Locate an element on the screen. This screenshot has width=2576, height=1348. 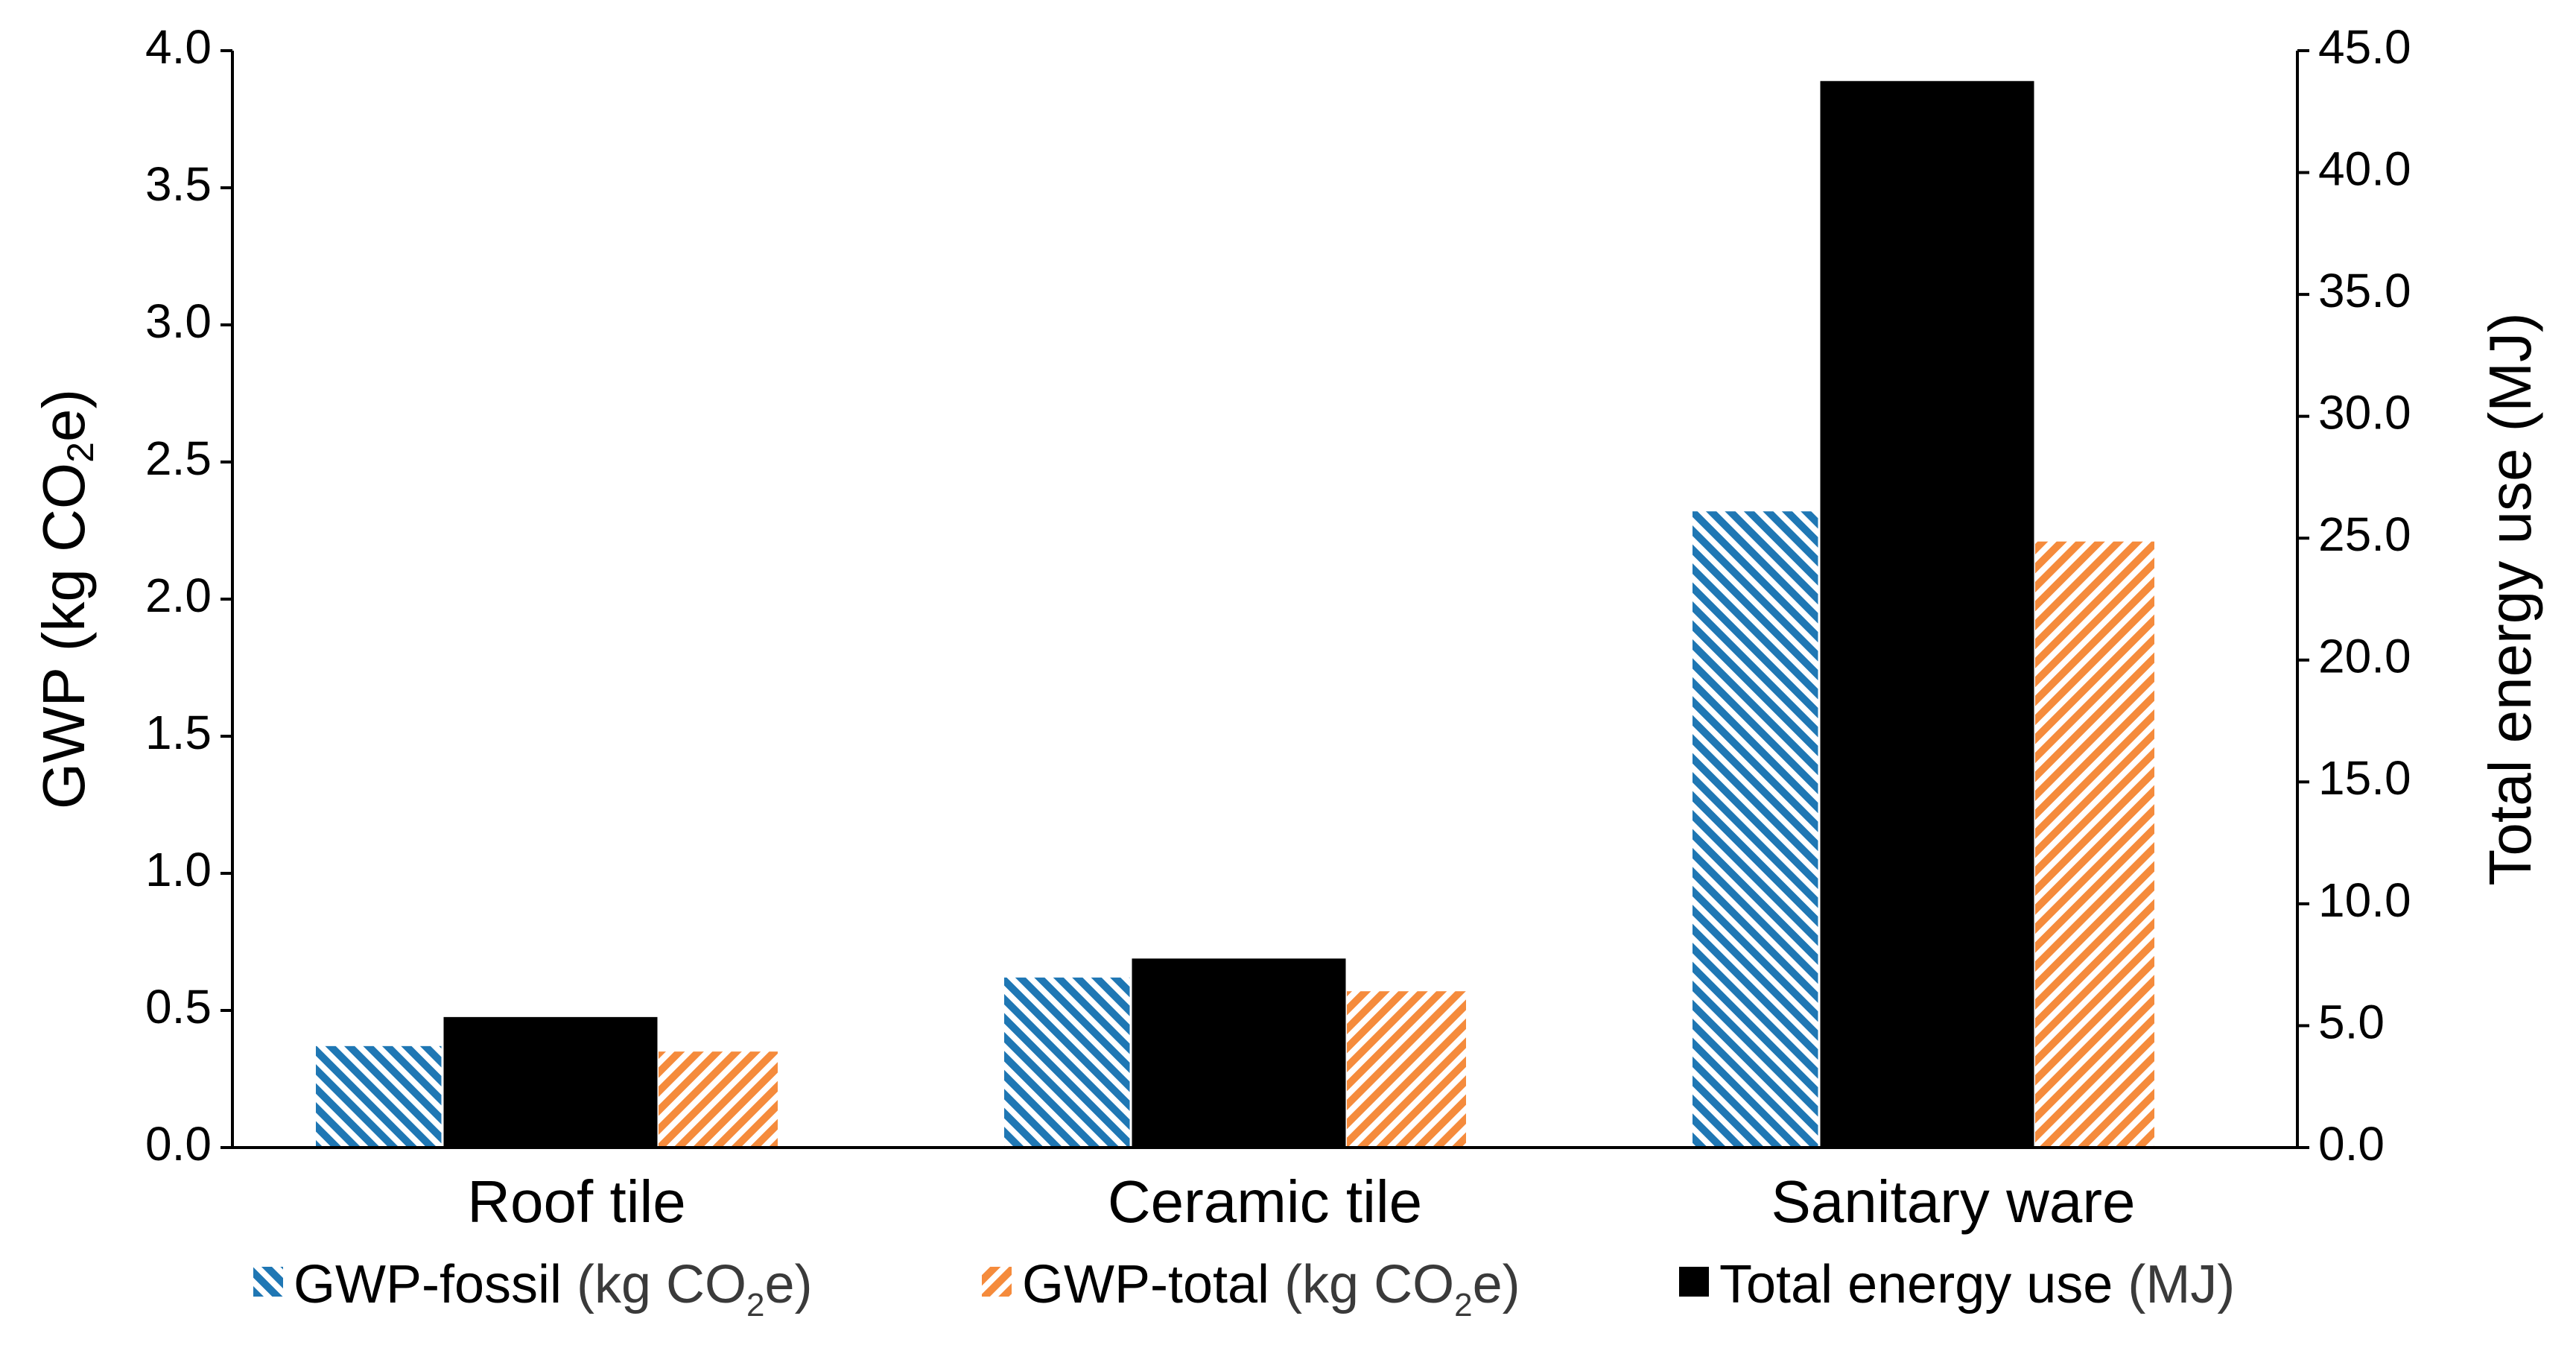
legend-label: GWP-total (kg CO2e) is located at coordinates (1271, 1289).